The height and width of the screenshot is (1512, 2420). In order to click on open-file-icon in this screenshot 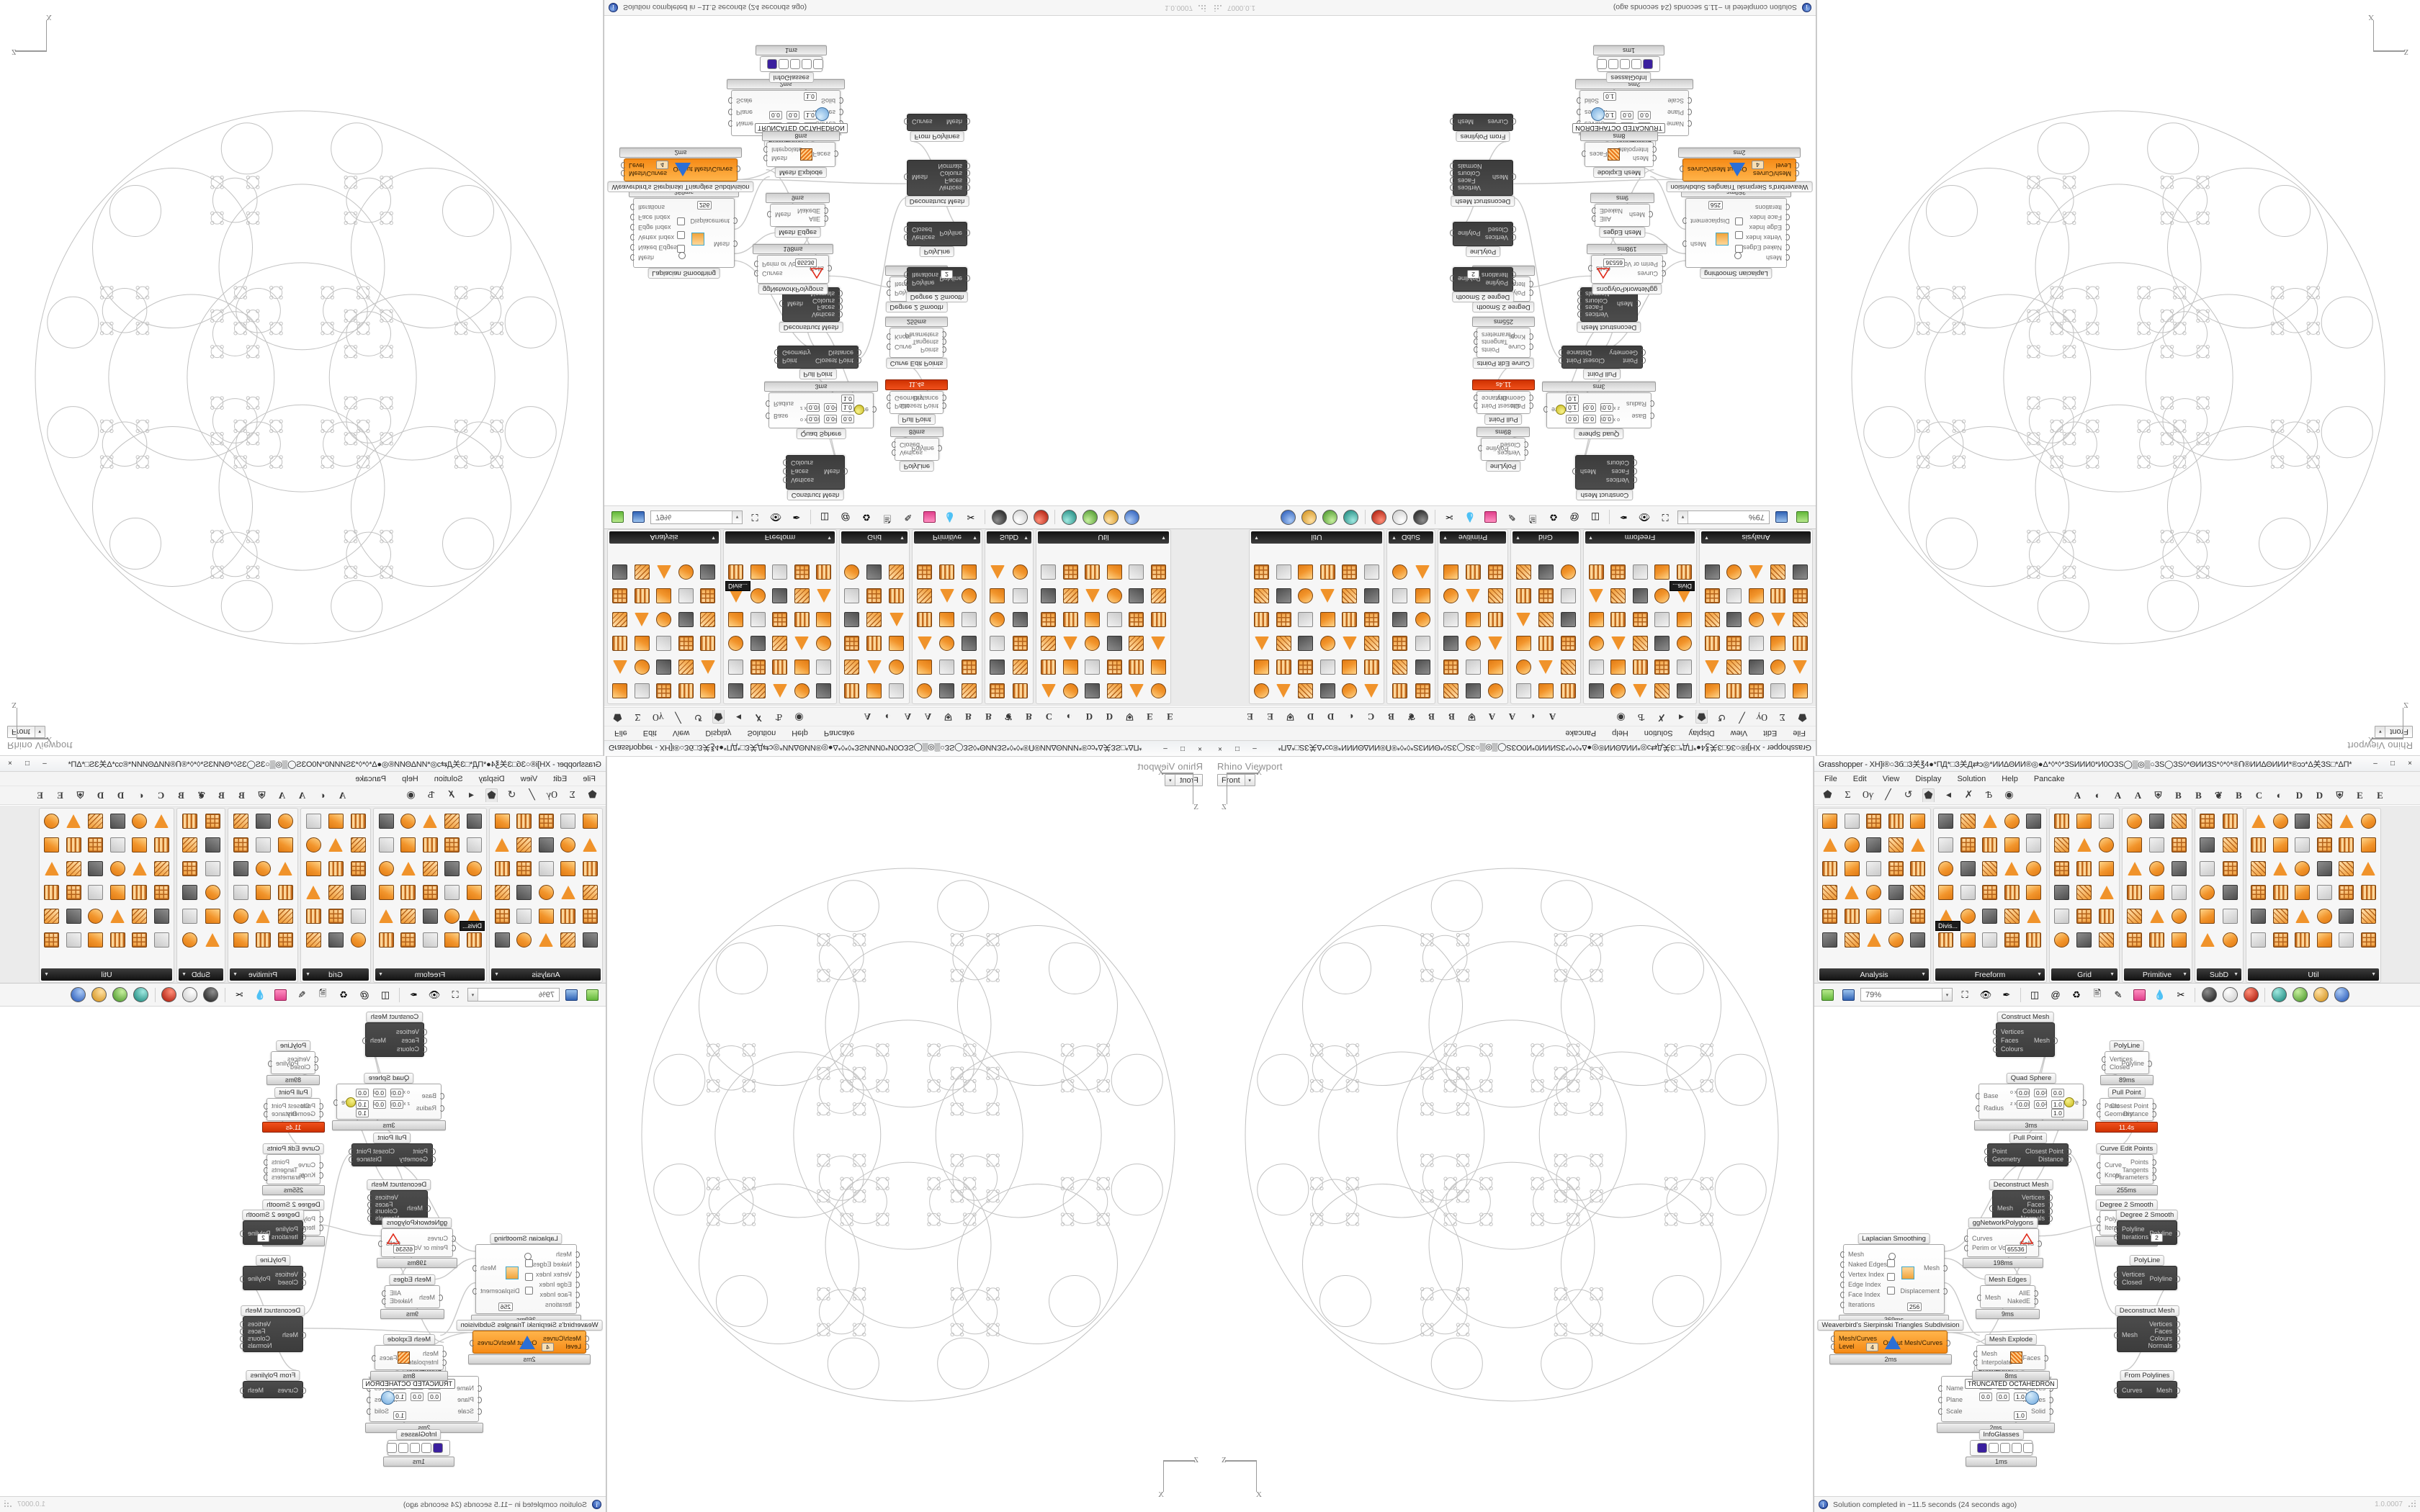, I will do `click(617, 517)`.